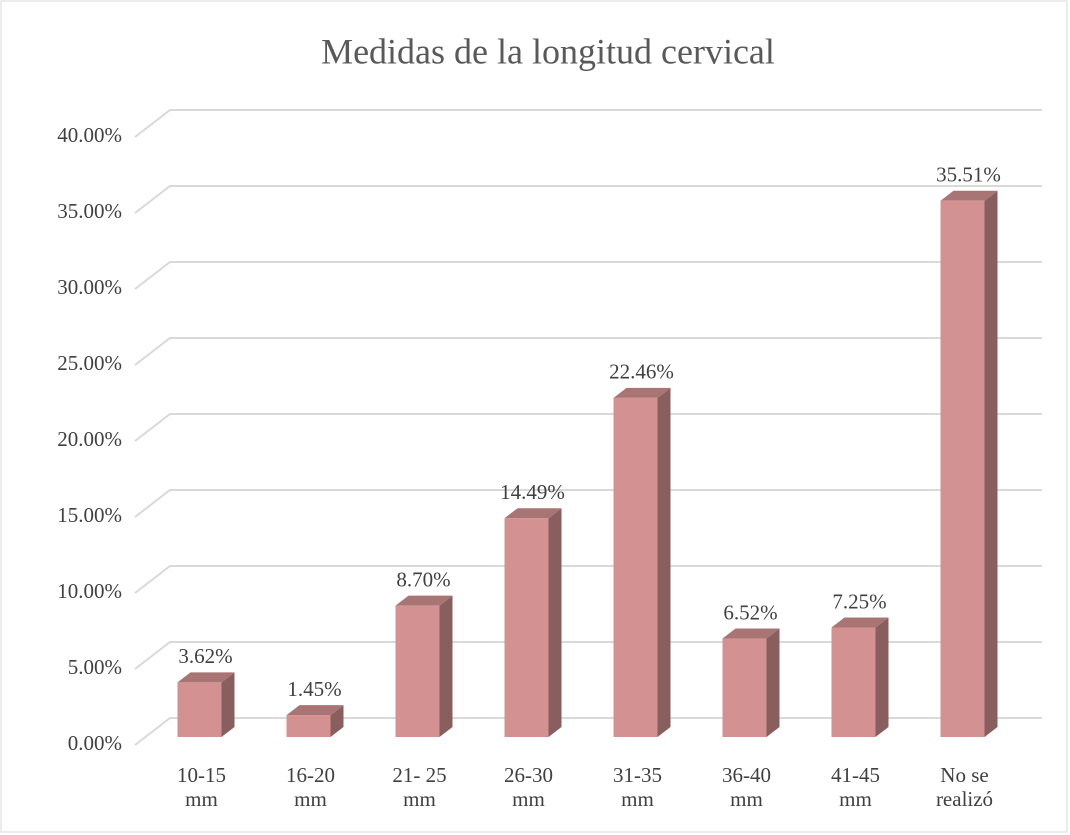 The image size is (1070, 835). I want to click on data-label: 7.25%, so click(859, 601).